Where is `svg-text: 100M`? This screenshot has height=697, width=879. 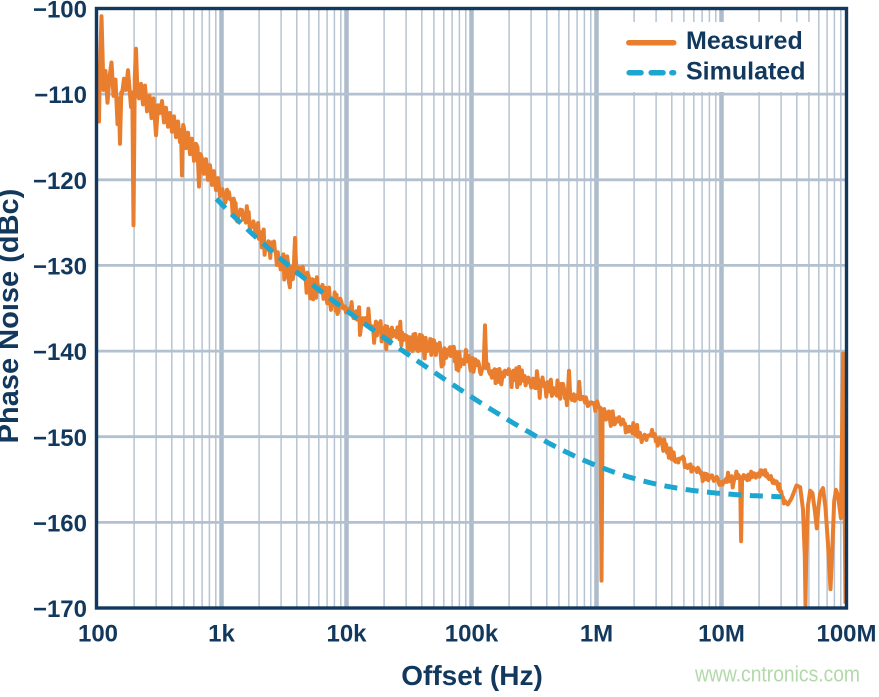 svg-text: 100M is located at coordinates (846, 633).